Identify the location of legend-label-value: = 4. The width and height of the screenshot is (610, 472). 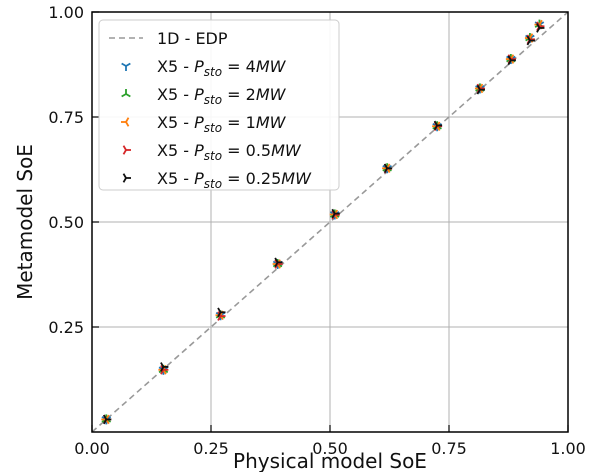
(239, 66).